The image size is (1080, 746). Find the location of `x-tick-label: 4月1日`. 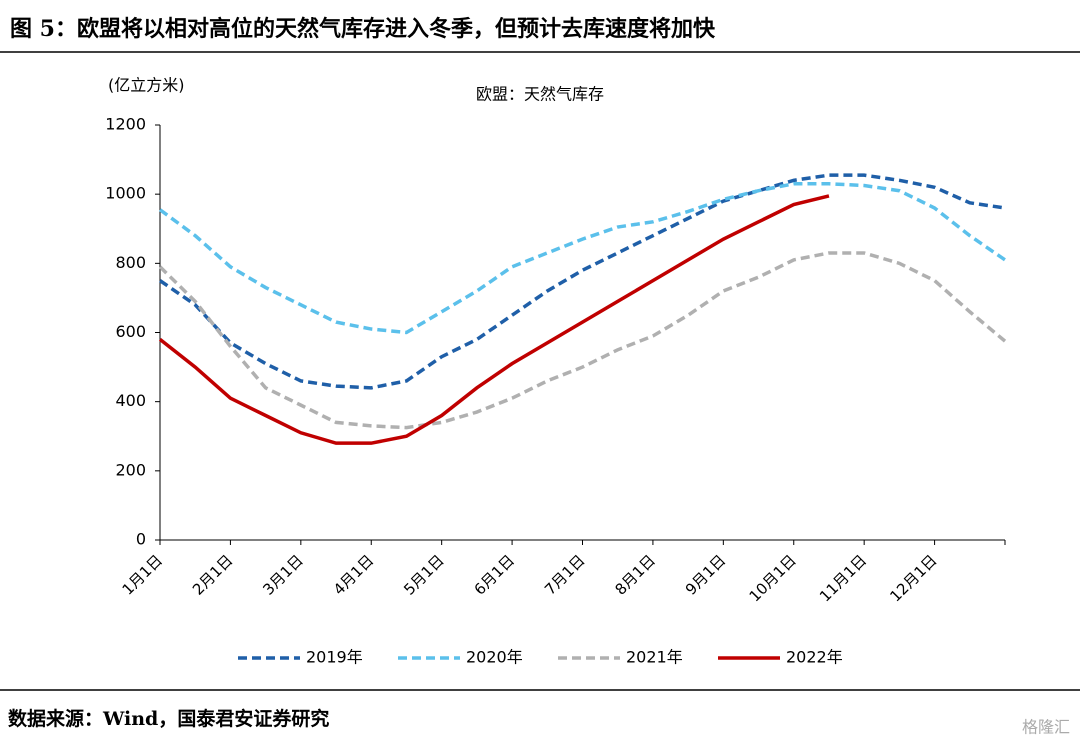

x-tick-label: 4月1日 is located at coordinates (353, 574).